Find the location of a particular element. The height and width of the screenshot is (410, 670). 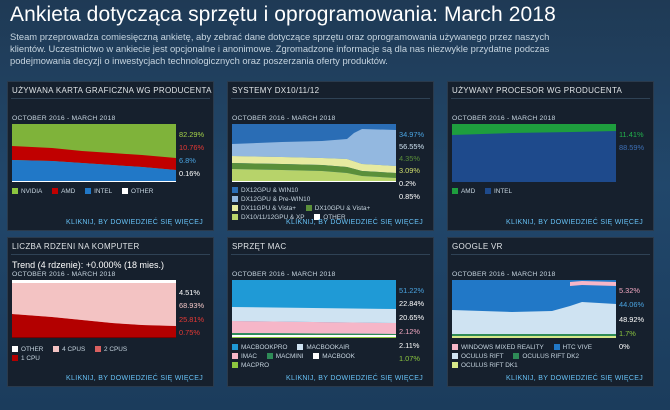

legend-label: DX11GPU & Vista+ is located at coordinates (268, 208).